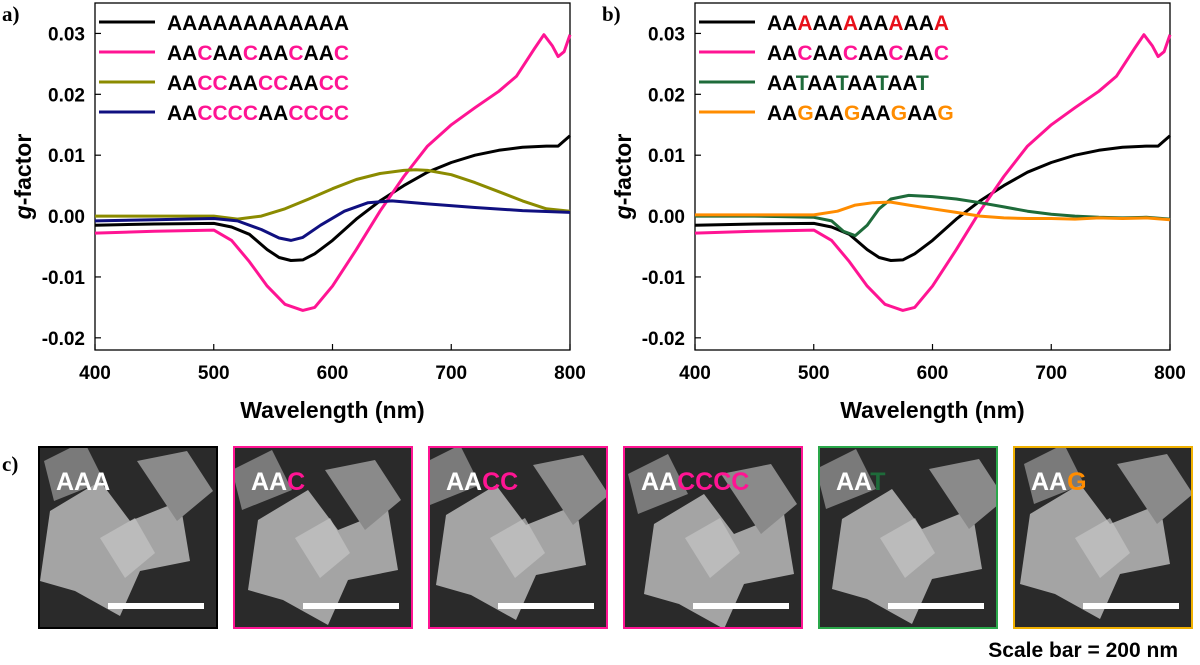 This screenshot has width=1200, height=665. I want to click on panel-label-a: a), so click(11, 14).